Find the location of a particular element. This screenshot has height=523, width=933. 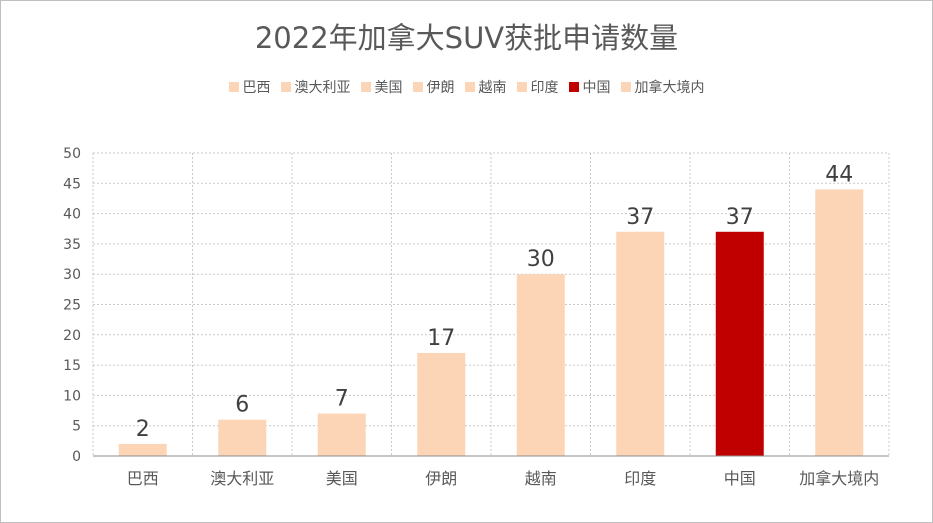

x-tick-label: 伊朗 is located at coordinates (441, 478).